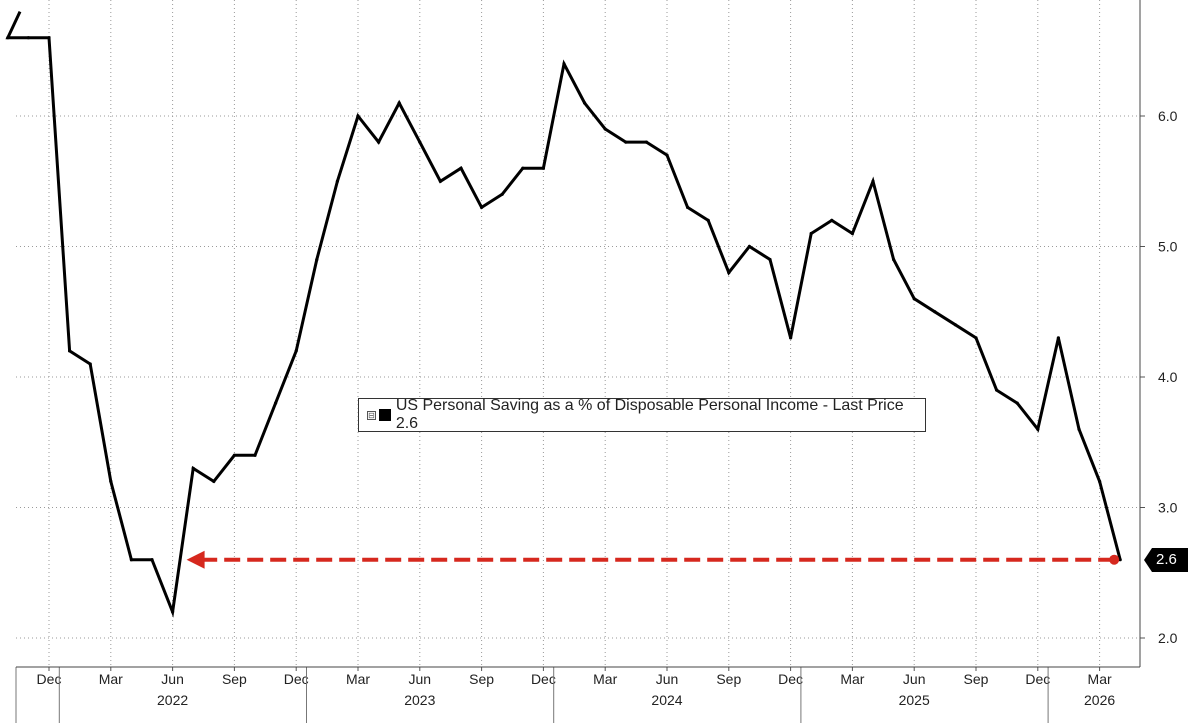  What do you see at coordinates (653, 559) in the screenshot?
I see `annotation-layer` at bounding box center [653, 559].